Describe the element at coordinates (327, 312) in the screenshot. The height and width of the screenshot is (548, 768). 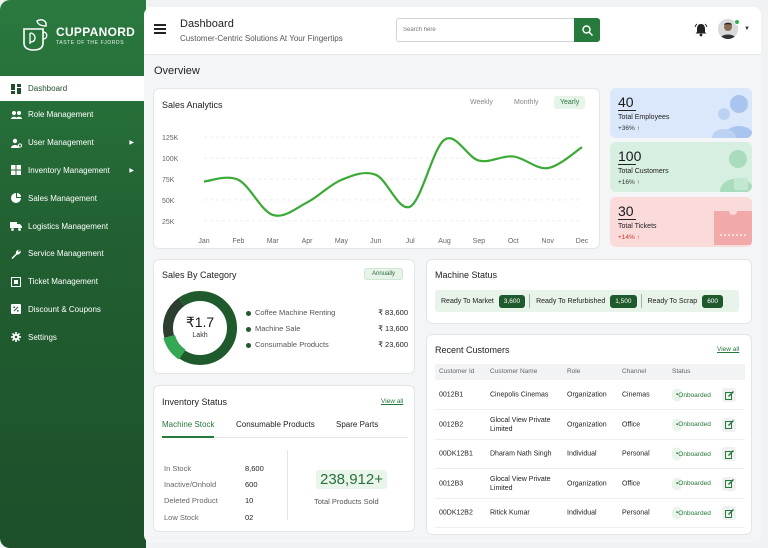
I see `legend-item: Coffee Machine Renting ₹ 83,600` at that location.